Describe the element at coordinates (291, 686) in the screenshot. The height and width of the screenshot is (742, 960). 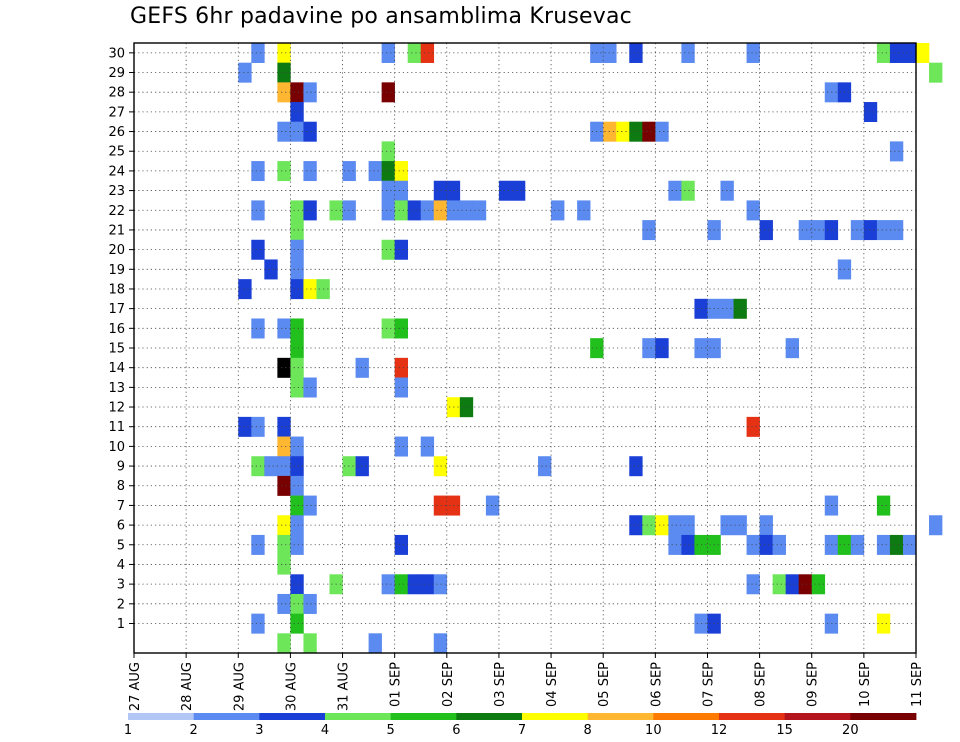
I see `x-tick-label: 30 AUG` at that location.